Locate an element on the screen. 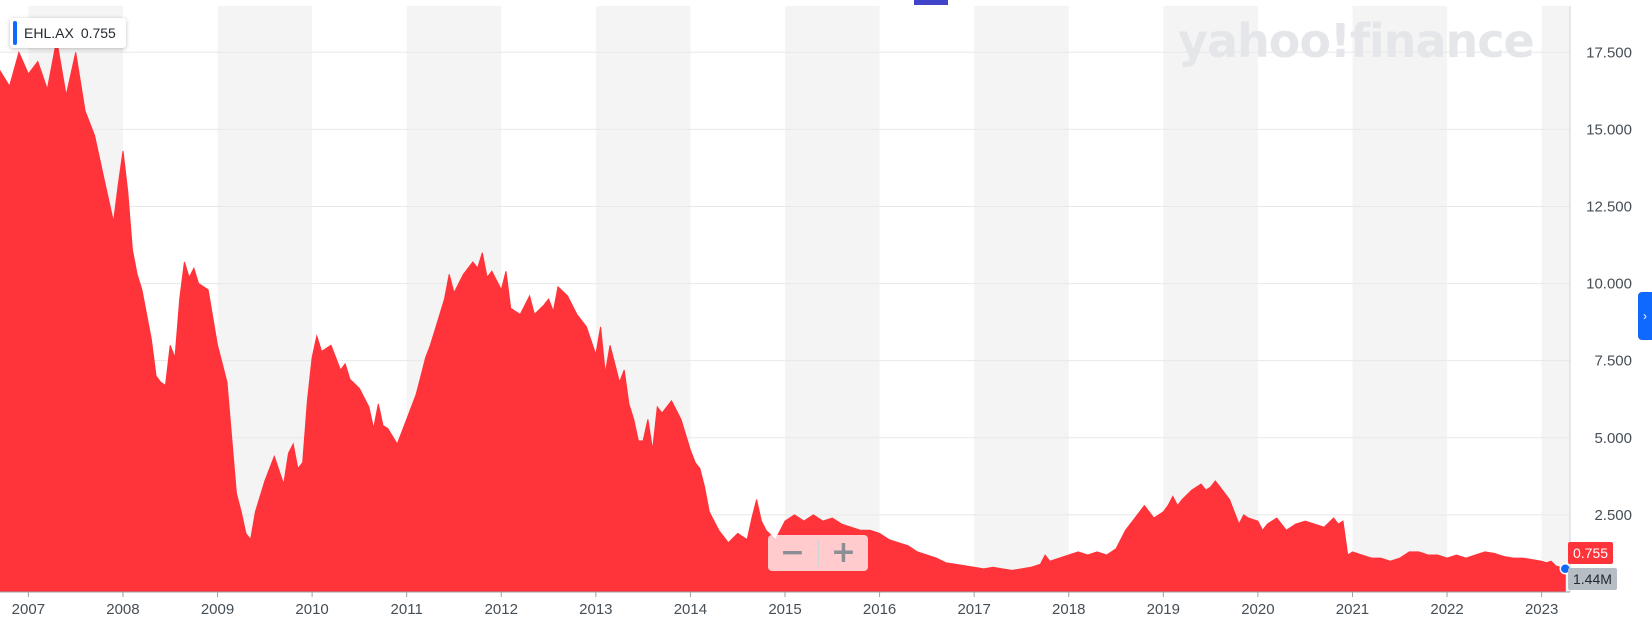 Image resolution: width=1652 pixels, height=635 pixels. series-color-icon is located at coordinates (15, 33).